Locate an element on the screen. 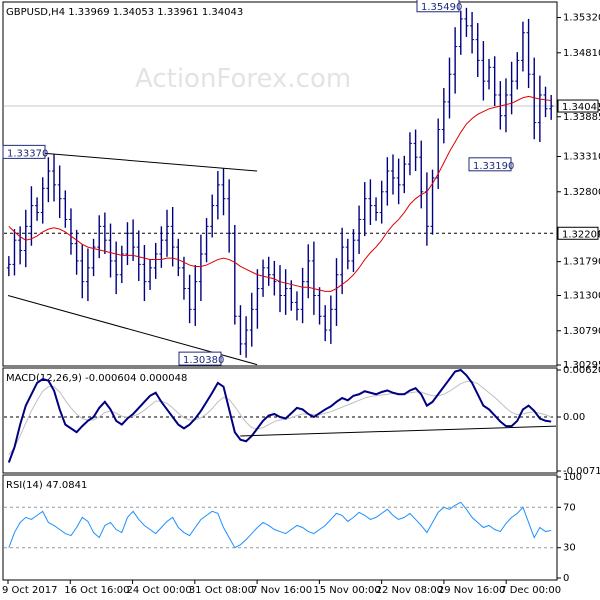  time-tick-label: 16 Oct 16:00 is located at coordinates (96, 590).